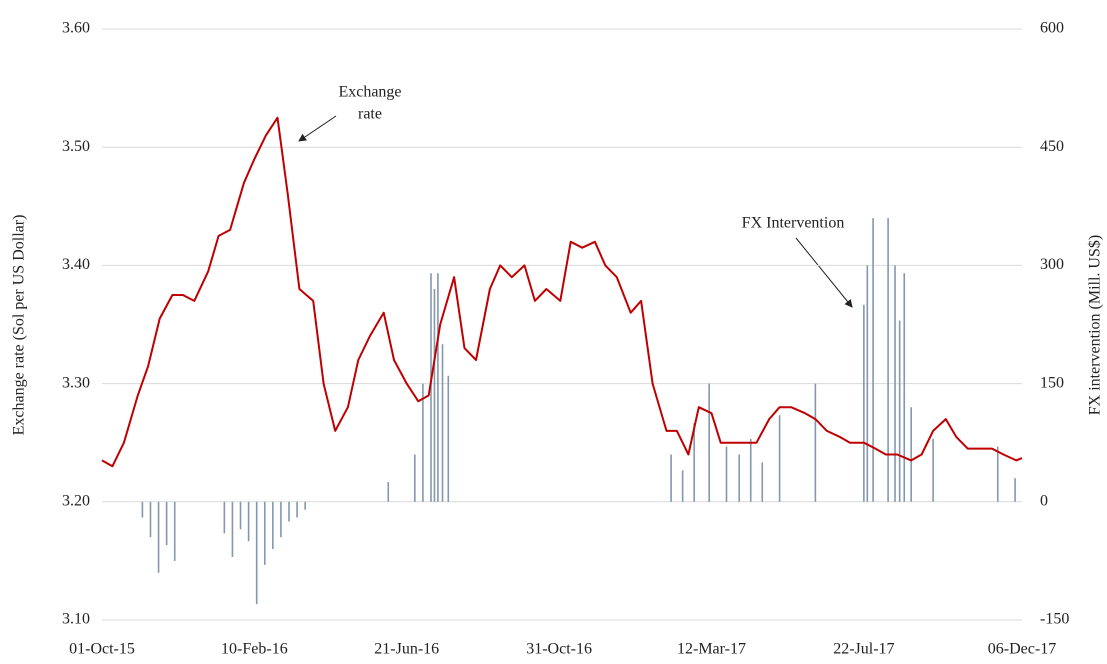 The height and width of the screenshot is (664, 1107). What do you see at coordinates (406, 649) in the screenshot?
I see `x-tick-label: 21-Jun-16` at bounding box center [406, 649].